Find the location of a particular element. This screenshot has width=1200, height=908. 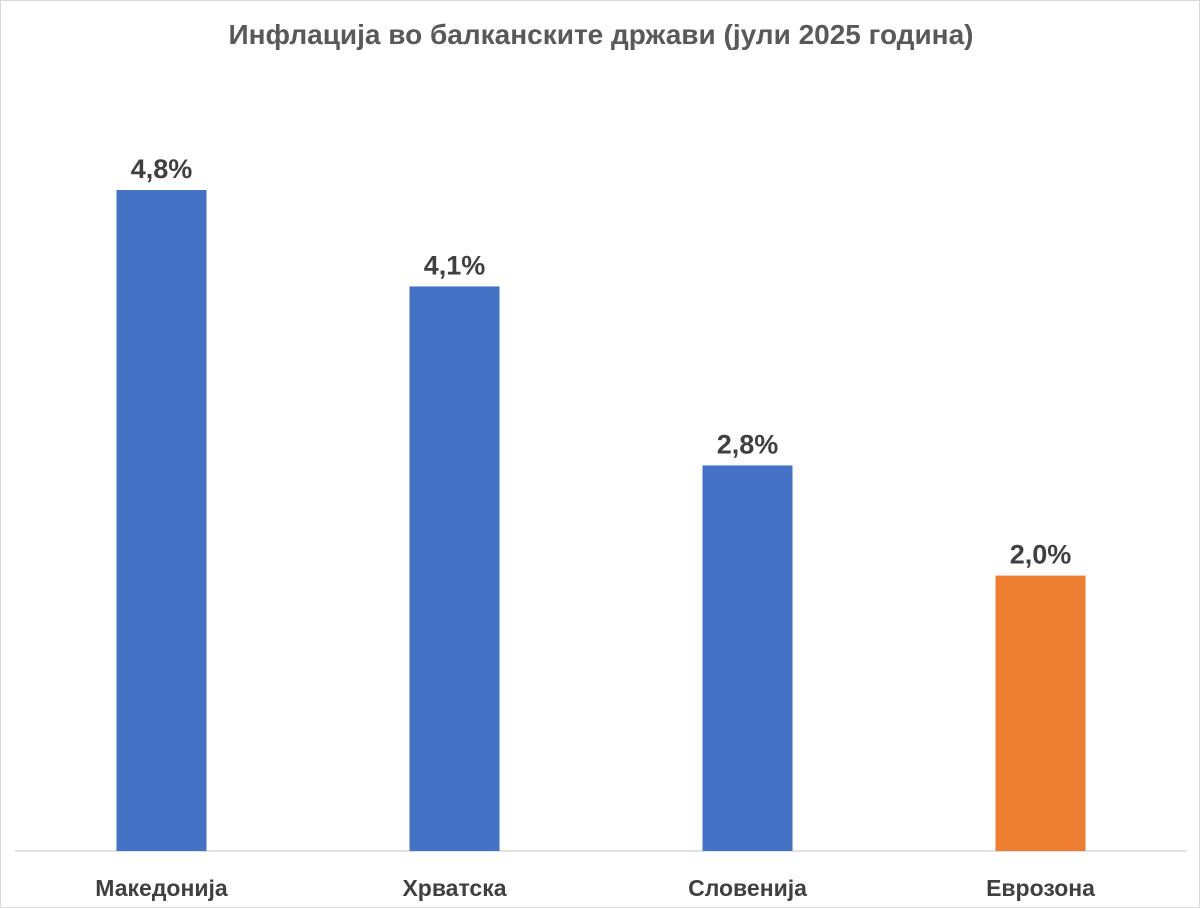

data-label-3: 2,8% is located at coordinates (748, 444).